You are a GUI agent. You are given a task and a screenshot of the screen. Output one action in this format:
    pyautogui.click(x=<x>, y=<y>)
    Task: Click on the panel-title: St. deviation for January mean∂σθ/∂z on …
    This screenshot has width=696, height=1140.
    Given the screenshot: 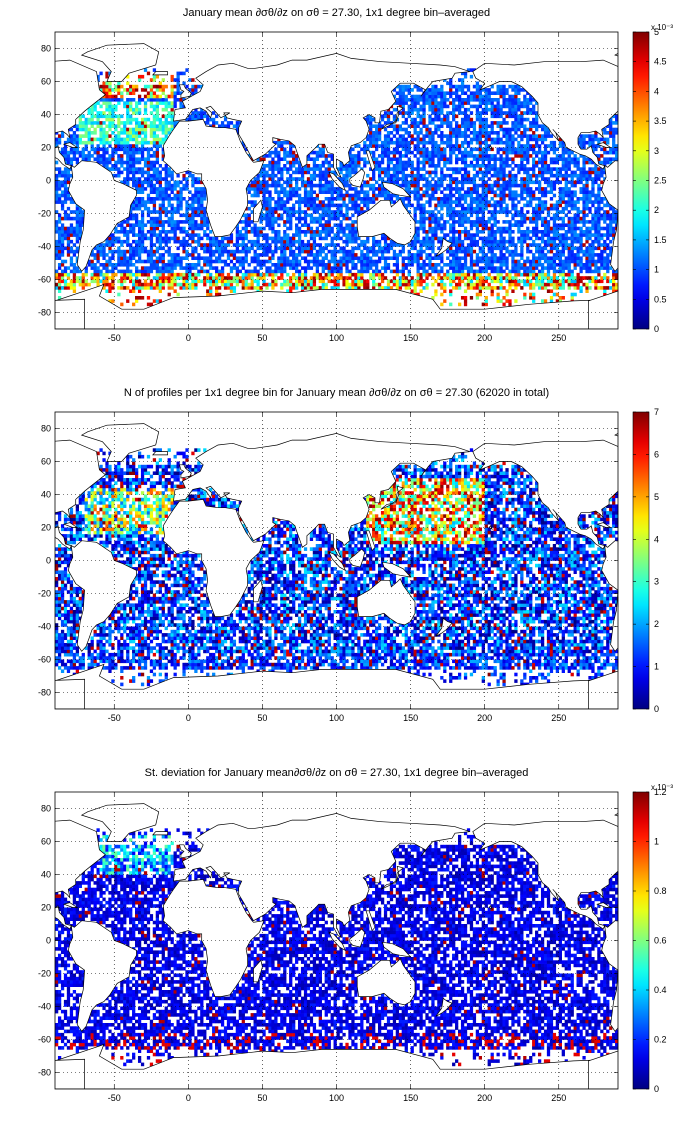 What is the action you would take?
    pyautogui.click(x=336, y=773)
    